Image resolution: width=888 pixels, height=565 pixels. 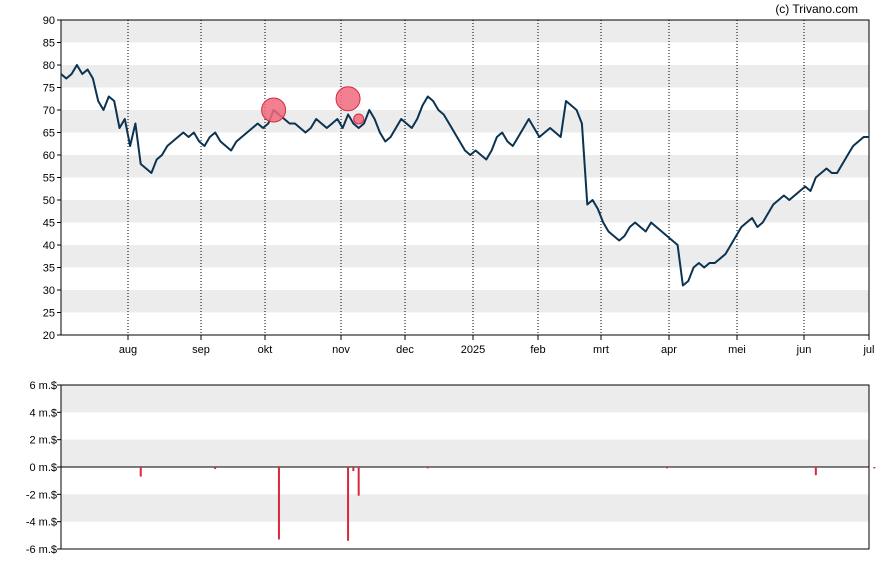 I want to click on price-y-tick-label: 55, so click(x=49, y=179).